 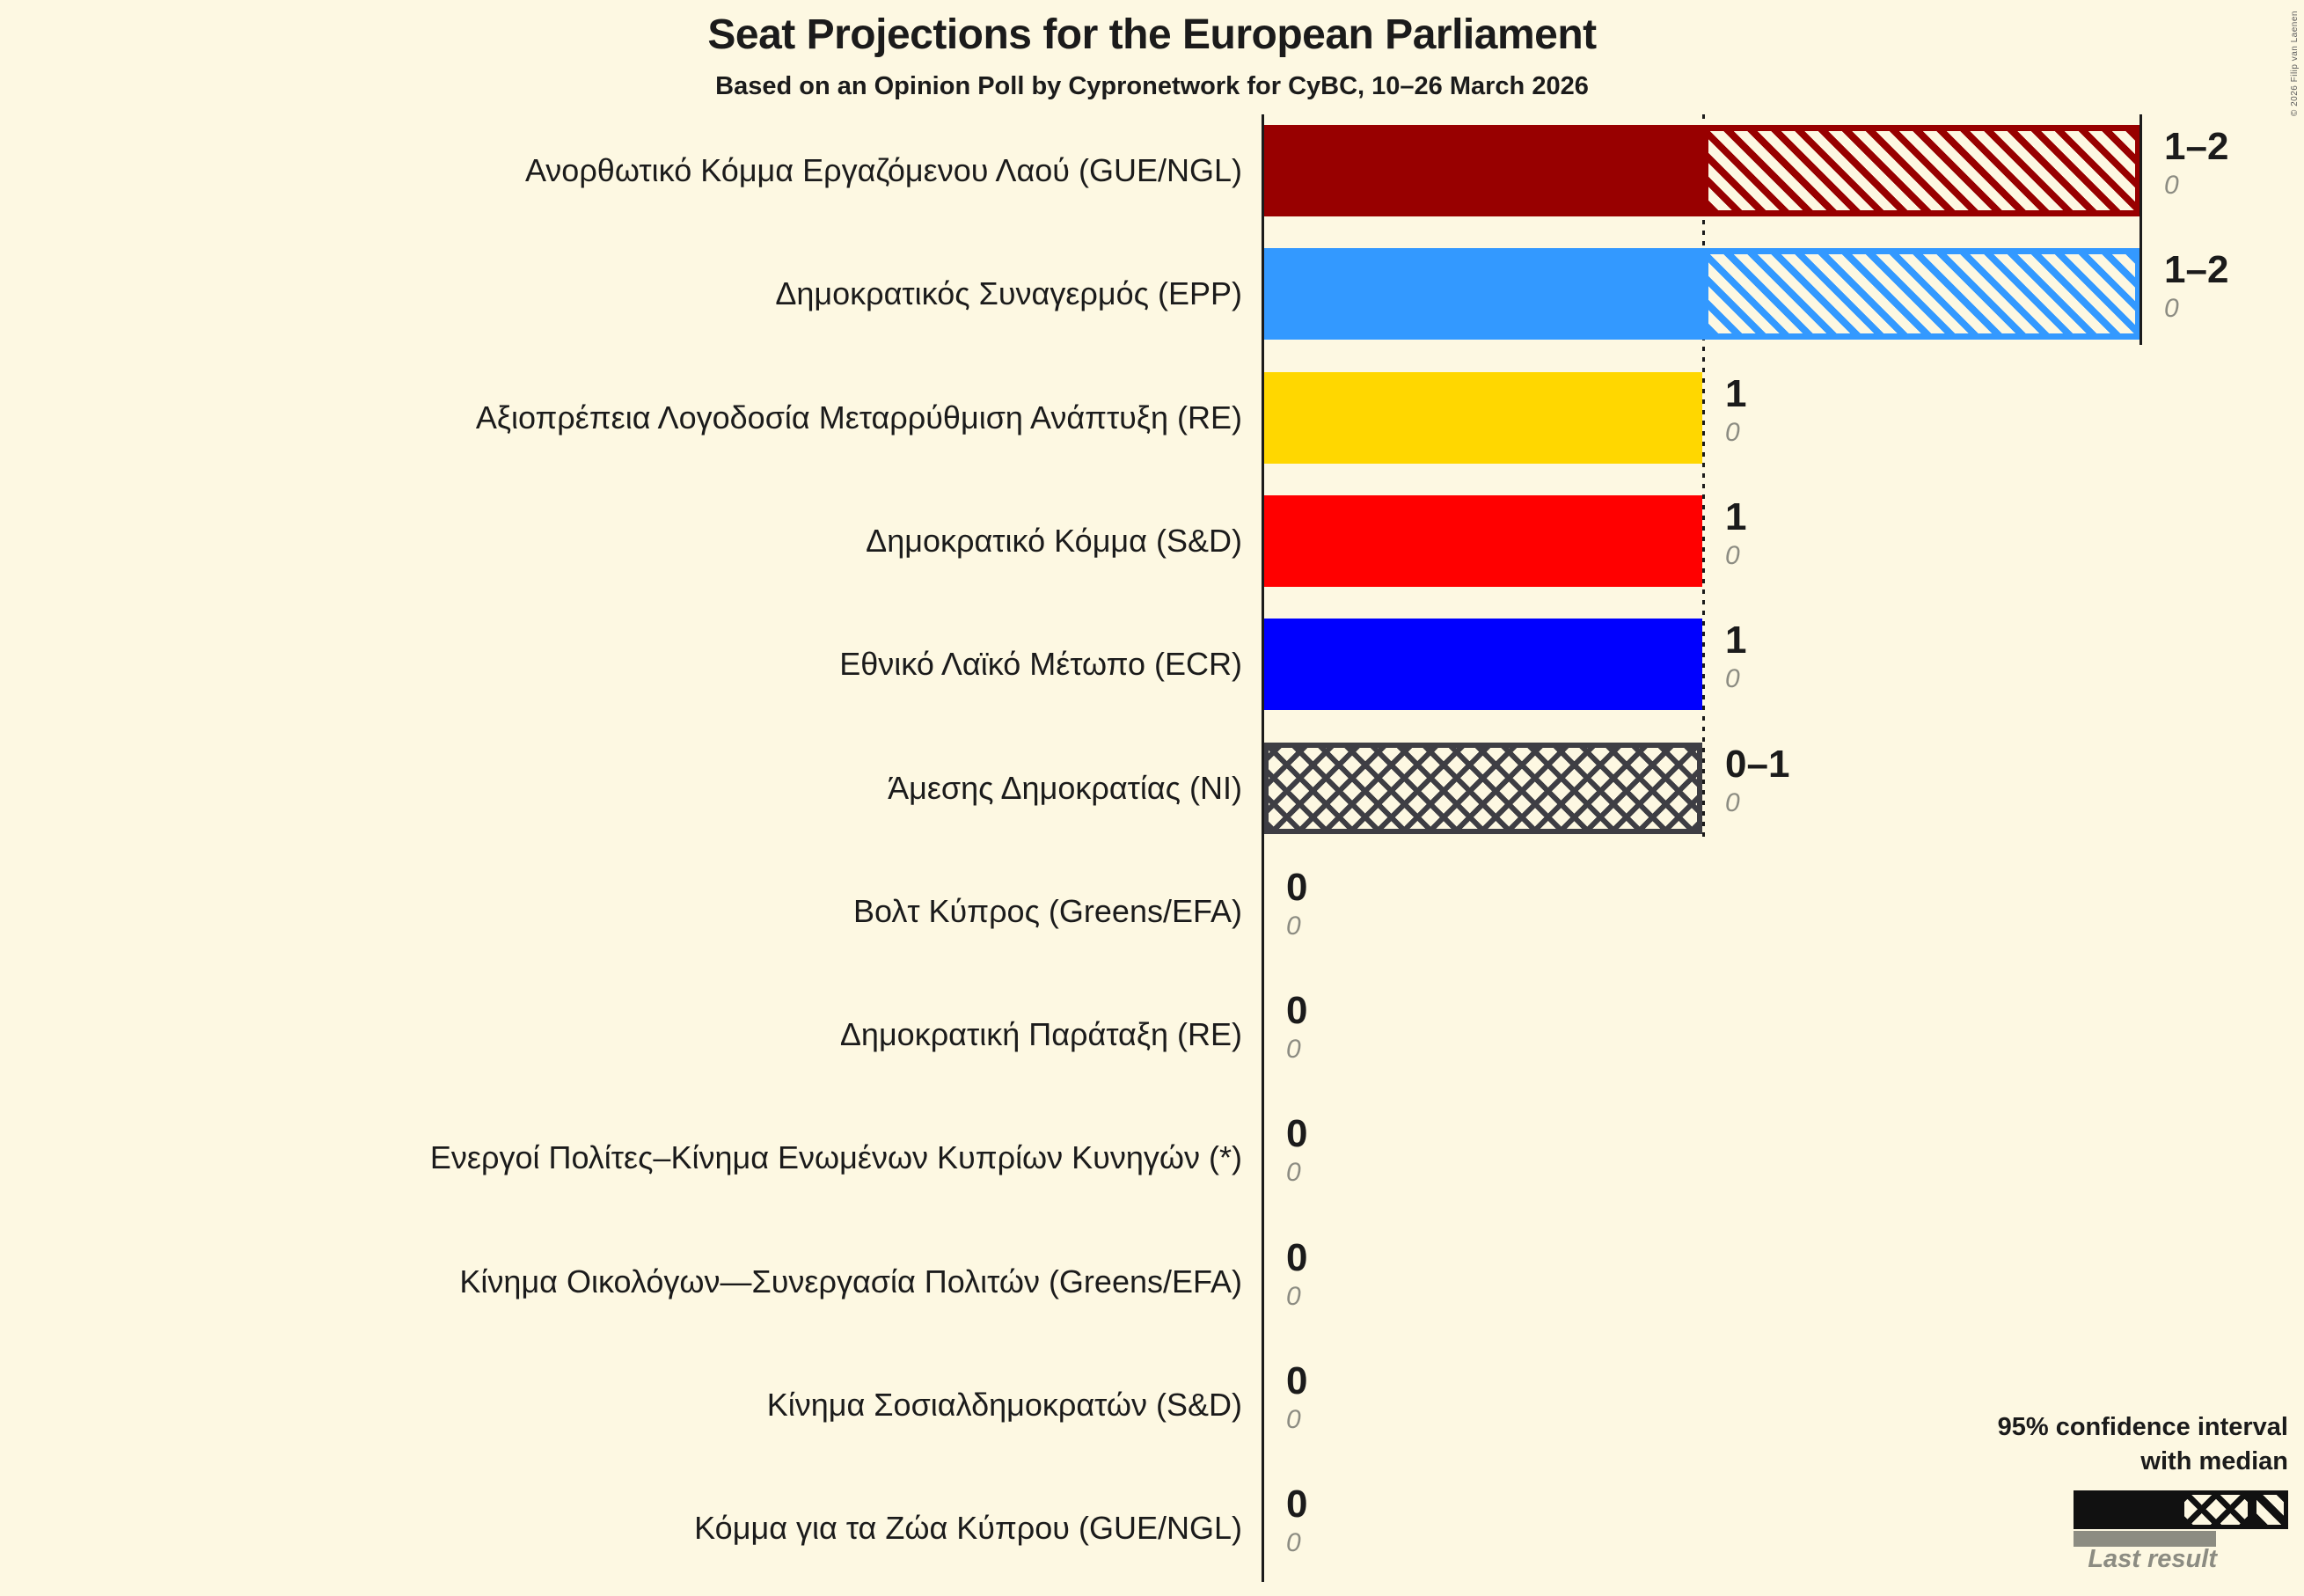 What do you see at coordinates (1008, 293) in the screenshot?
I see `party-label: Δημοκρατικός Συναγερμός (EPP)` at bounding box center [1008, 293].